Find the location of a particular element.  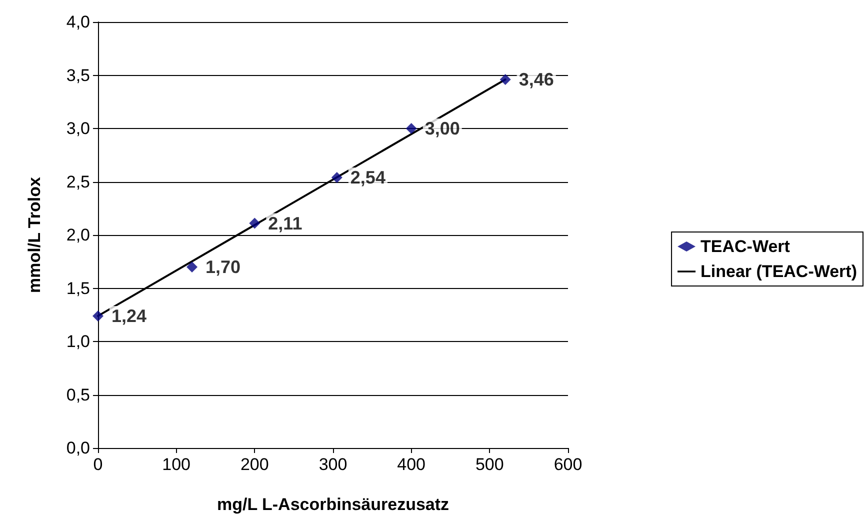

x-tick-label: 200 is located at coordinates (254, 464).